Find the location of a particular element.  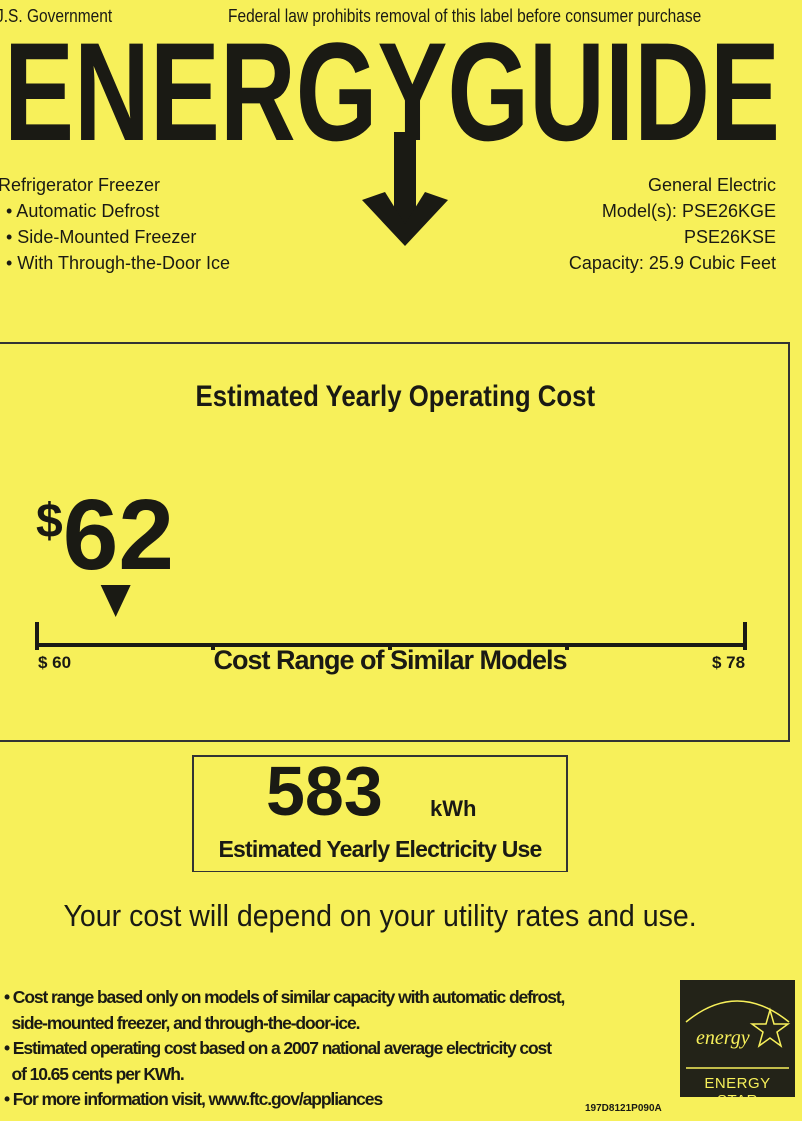

range-max-label: $ 78 is located at coordinates (729, 662).